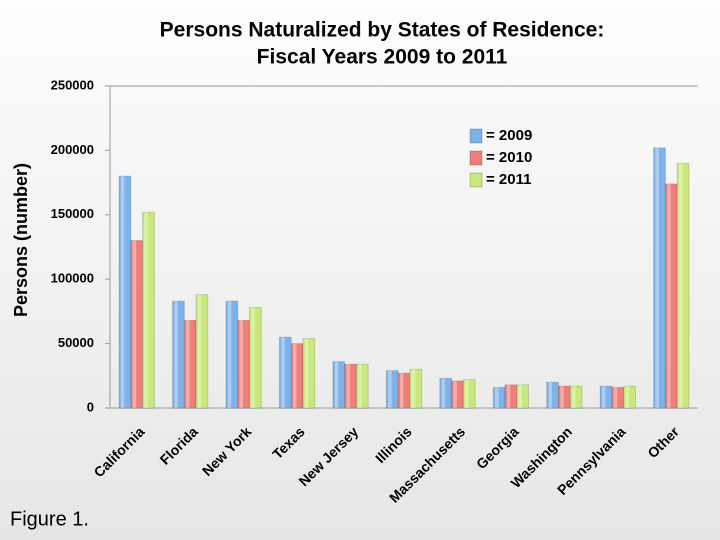  What do you see at coordinates (72, 84) in the screenshot?
I see `y-tick-label: 250000` at bounding box center [72, 84].